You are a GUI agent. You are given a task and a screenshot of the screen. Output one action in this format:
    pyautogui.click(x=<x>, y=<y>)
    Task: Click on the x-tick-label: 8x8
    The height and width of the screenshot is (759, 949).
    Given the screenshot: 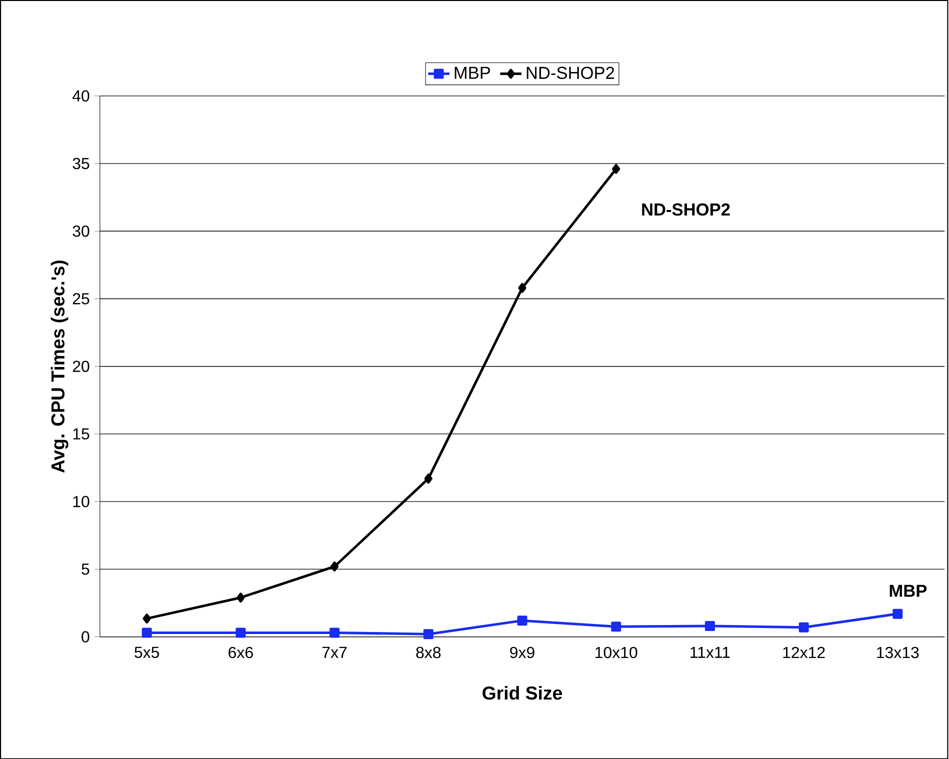 What is the action you would take?
    pyautogui.click(x=428, y=652)
    